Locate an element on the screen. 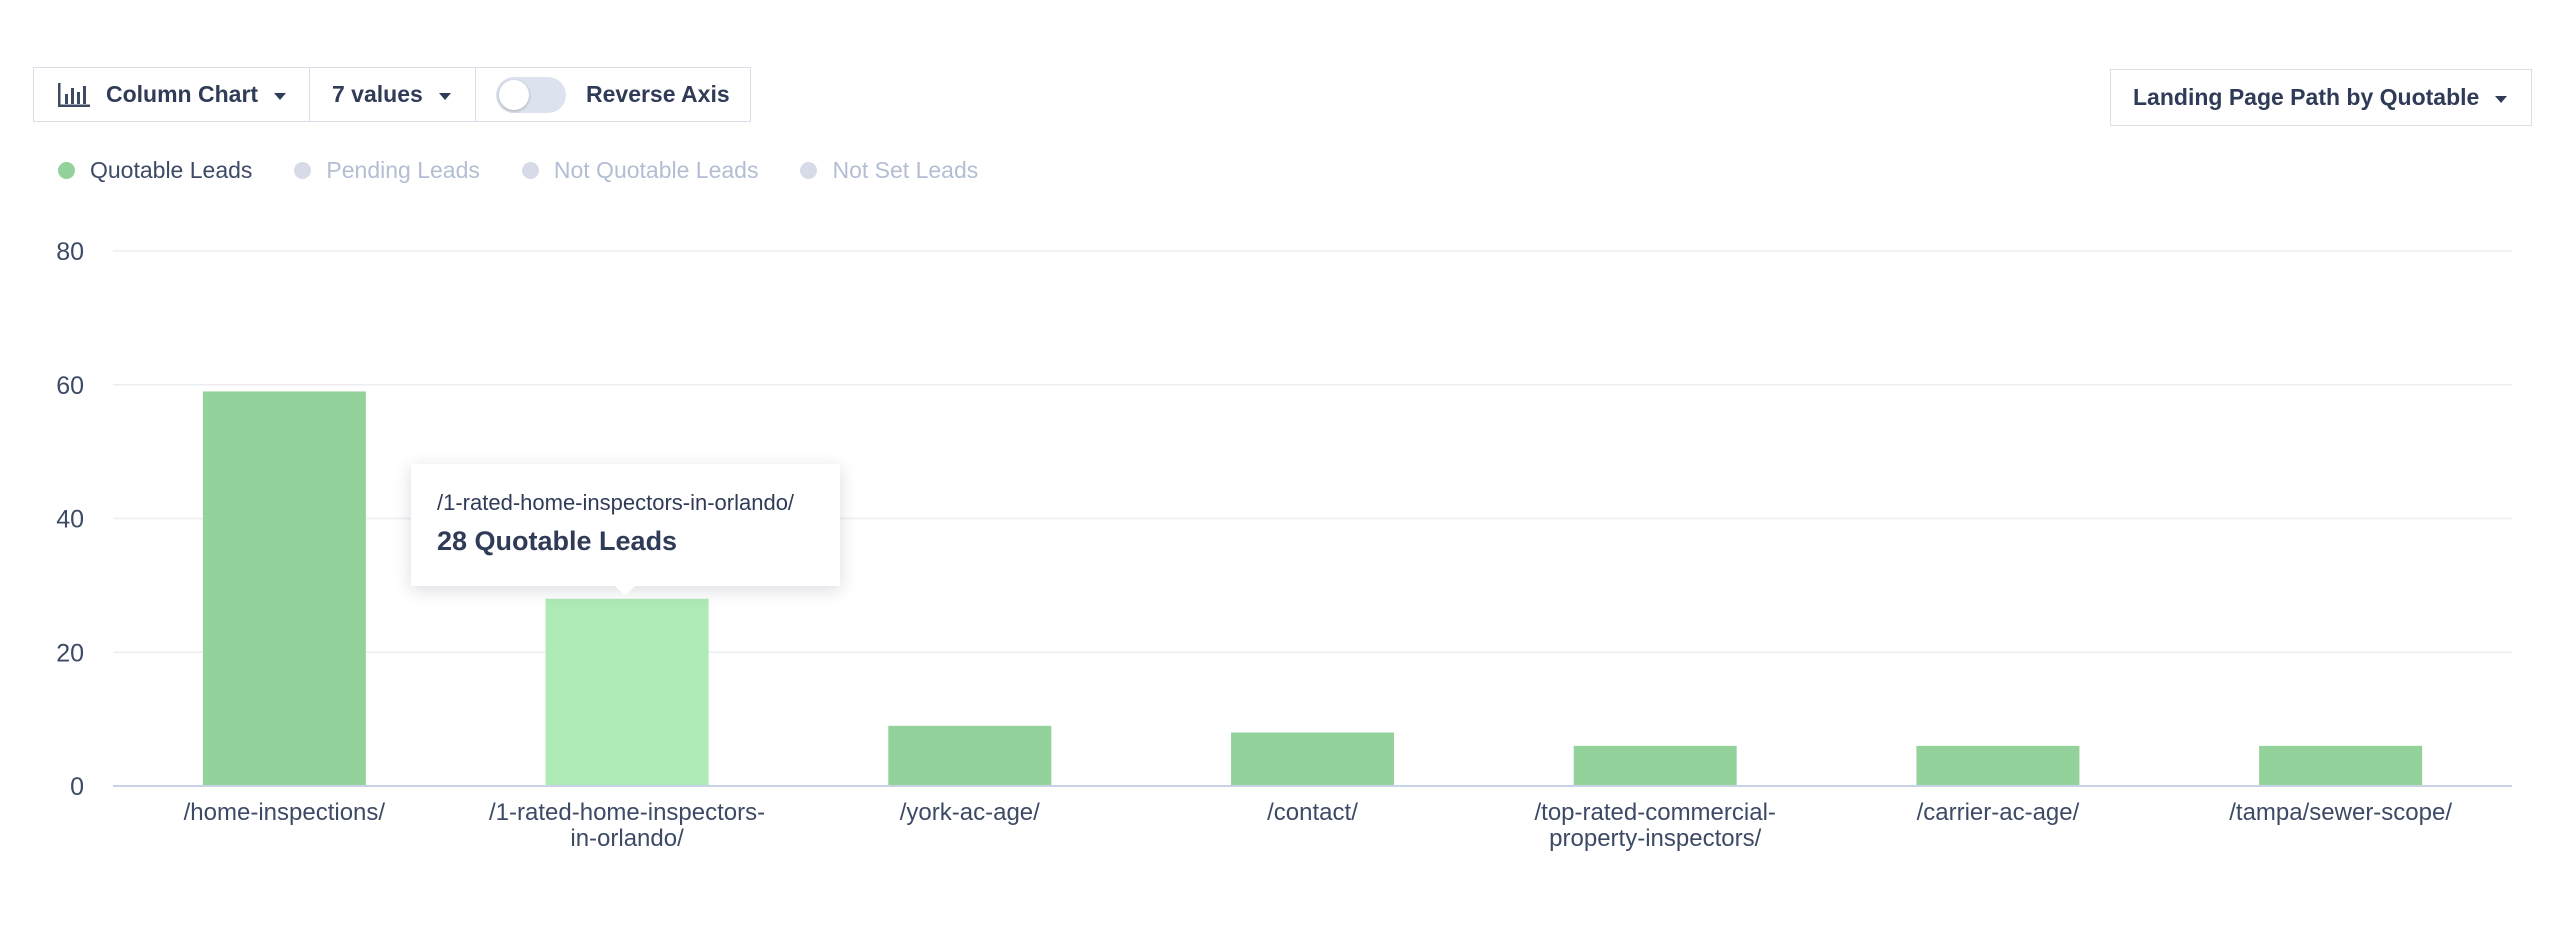 This screenshot has height=925, width=2560. reverse-axis-toggle is located at coordinates (531, 94).